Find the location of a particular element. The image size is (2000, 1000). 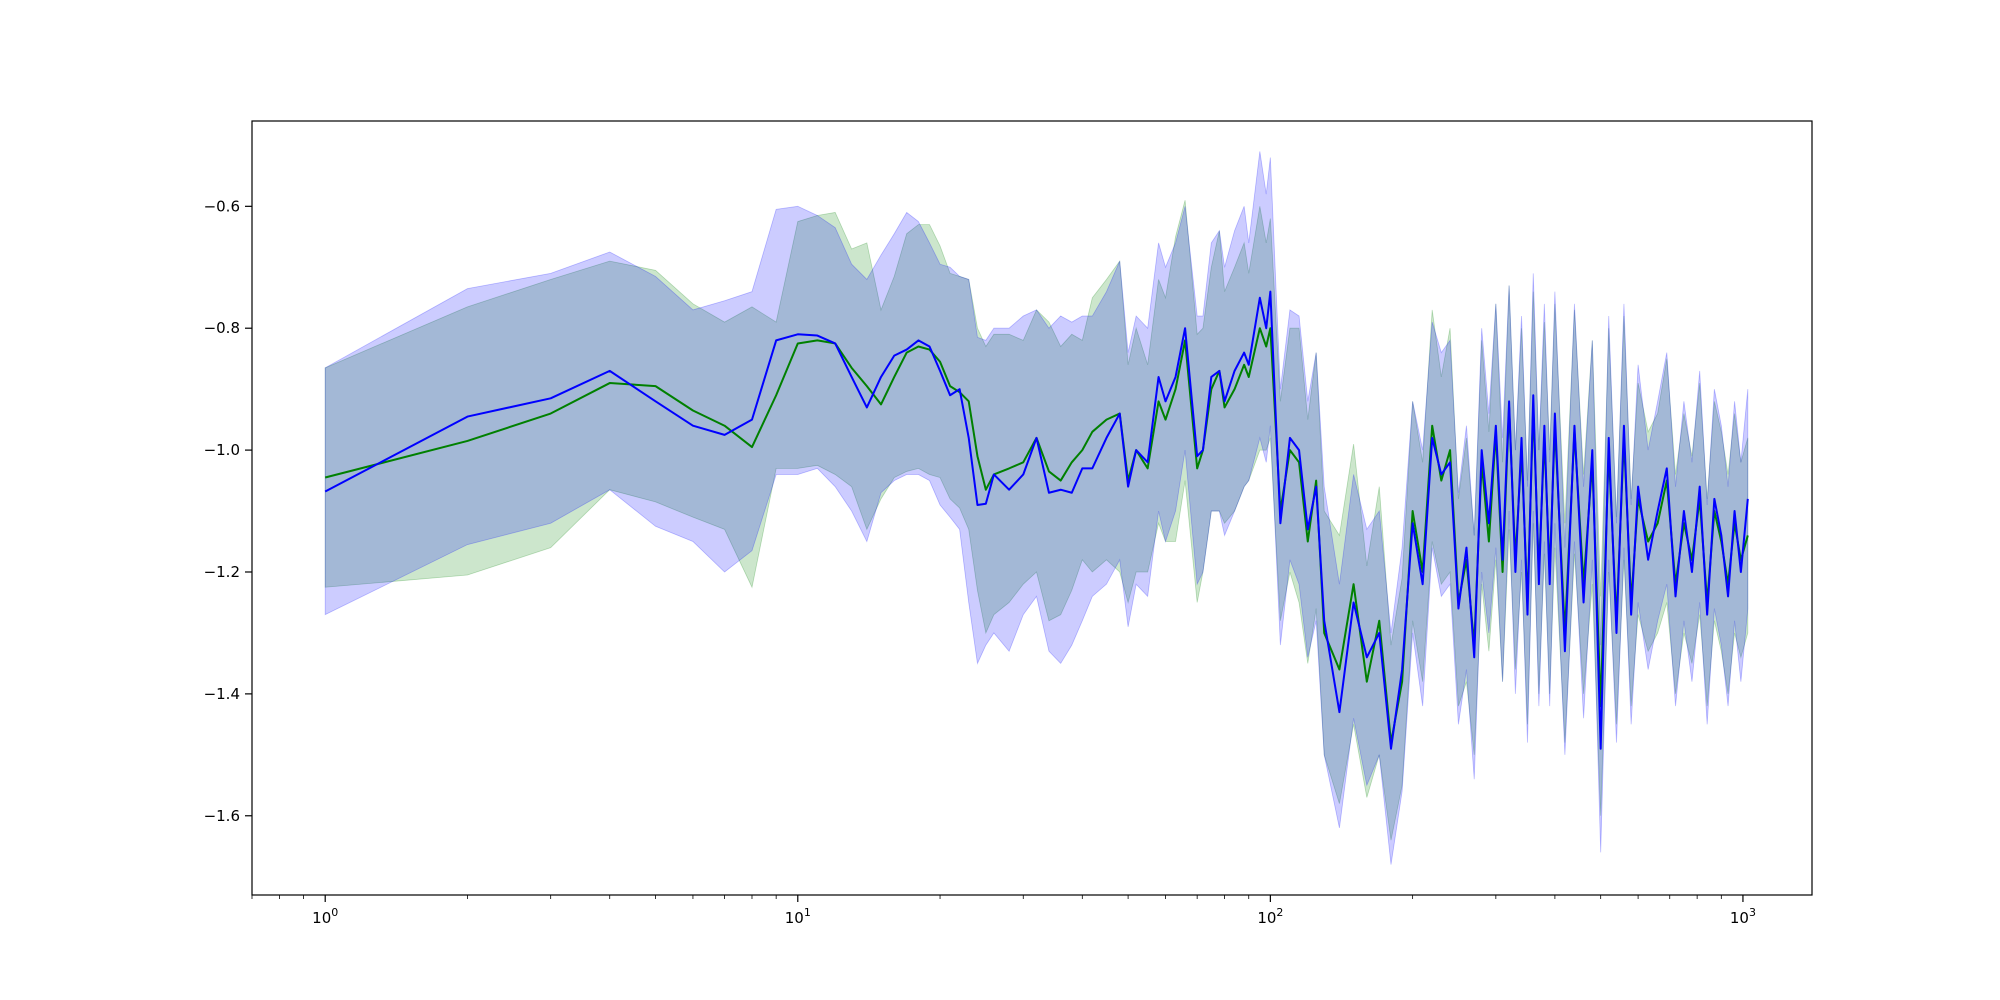

y-tick-label: −1.4 is located at coordinates (222, 694).